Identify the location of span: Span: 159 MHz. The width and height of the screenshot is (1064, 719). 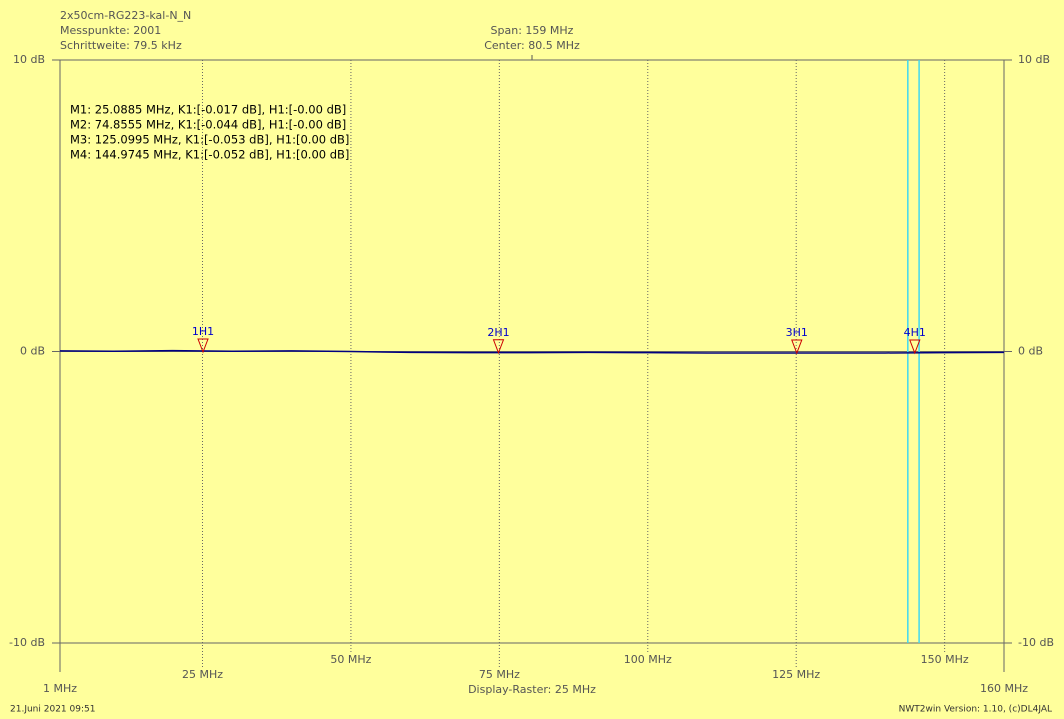
(532, 30).